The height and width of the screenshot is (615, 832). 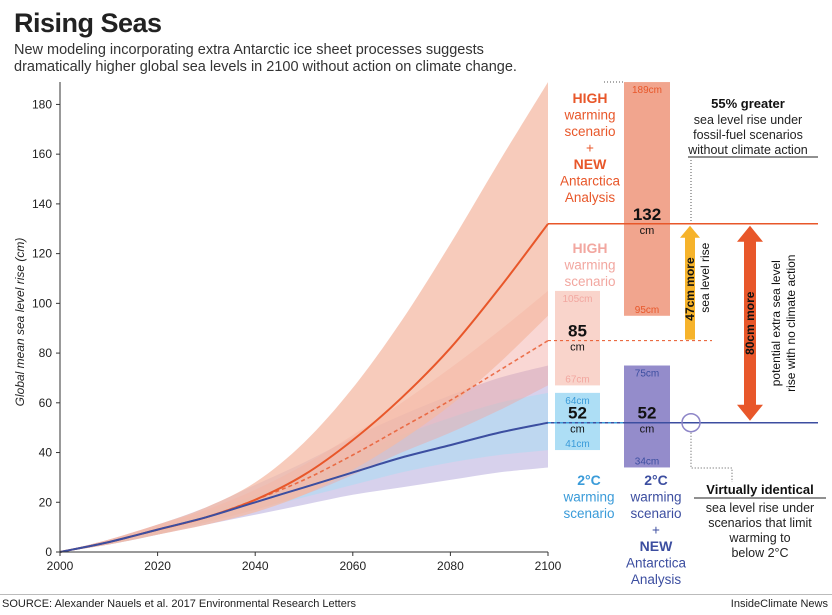 I want to click on scenario-label-low_new: 2°C, so click(x=656, y=480).